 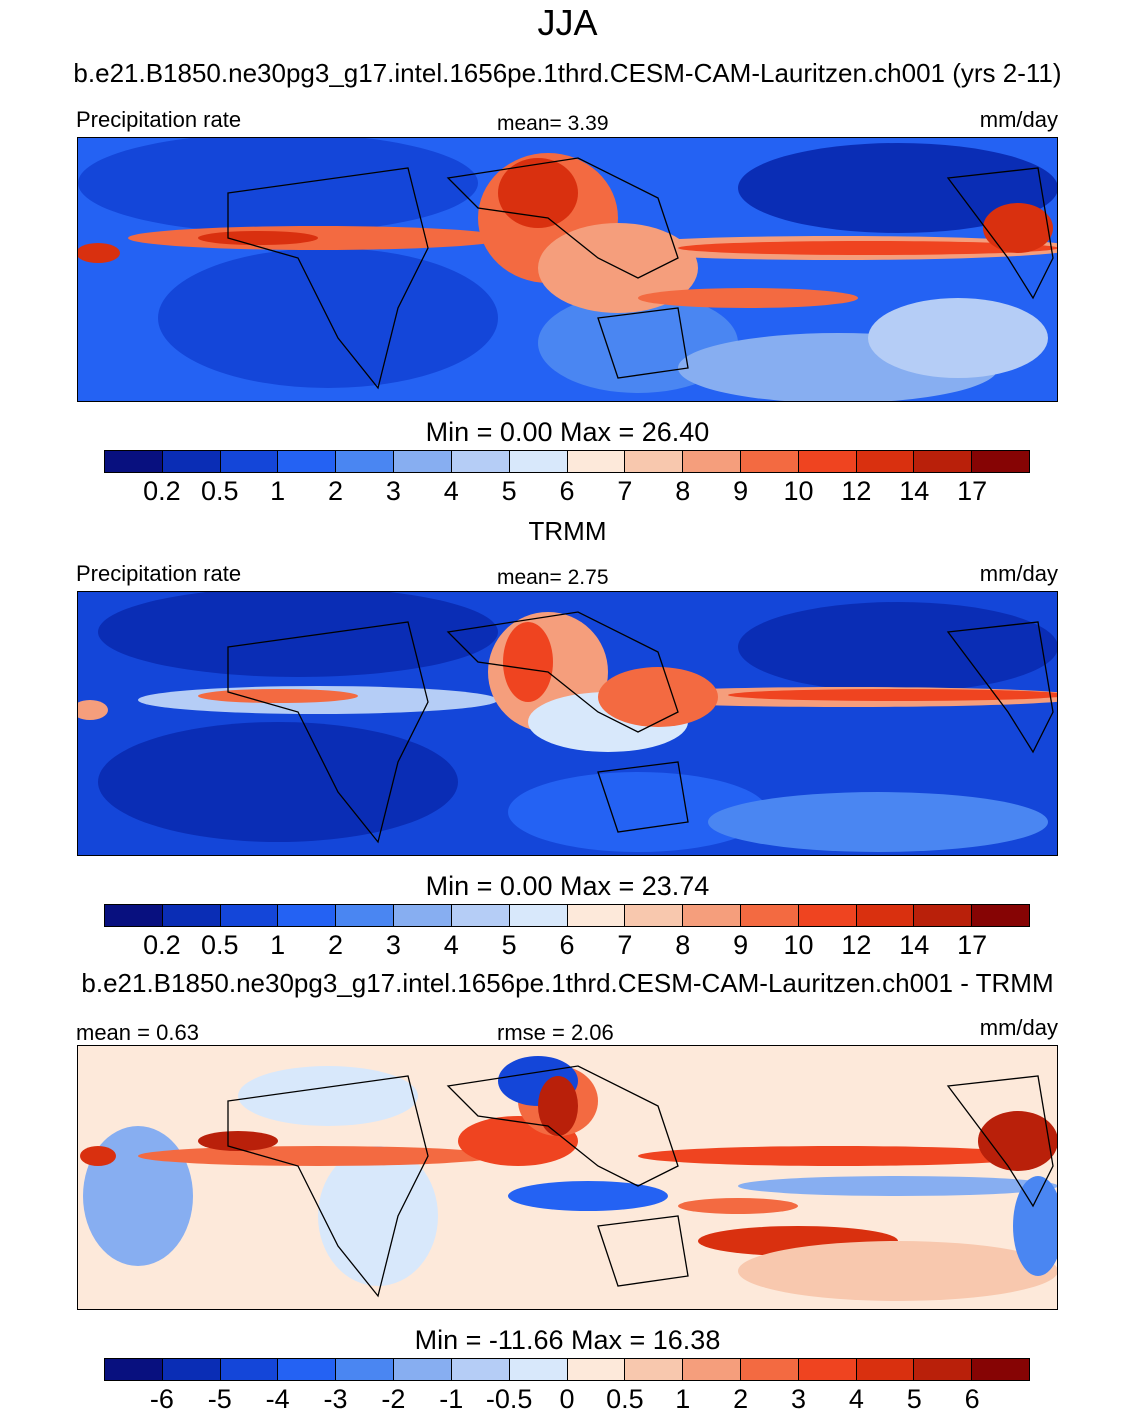 I want to click on panel-2-colorbar-ticks: 0.2 0.5 1 2 3 4 5 6 7 8 9 10 12 14 17, so click(x=567, y=946).